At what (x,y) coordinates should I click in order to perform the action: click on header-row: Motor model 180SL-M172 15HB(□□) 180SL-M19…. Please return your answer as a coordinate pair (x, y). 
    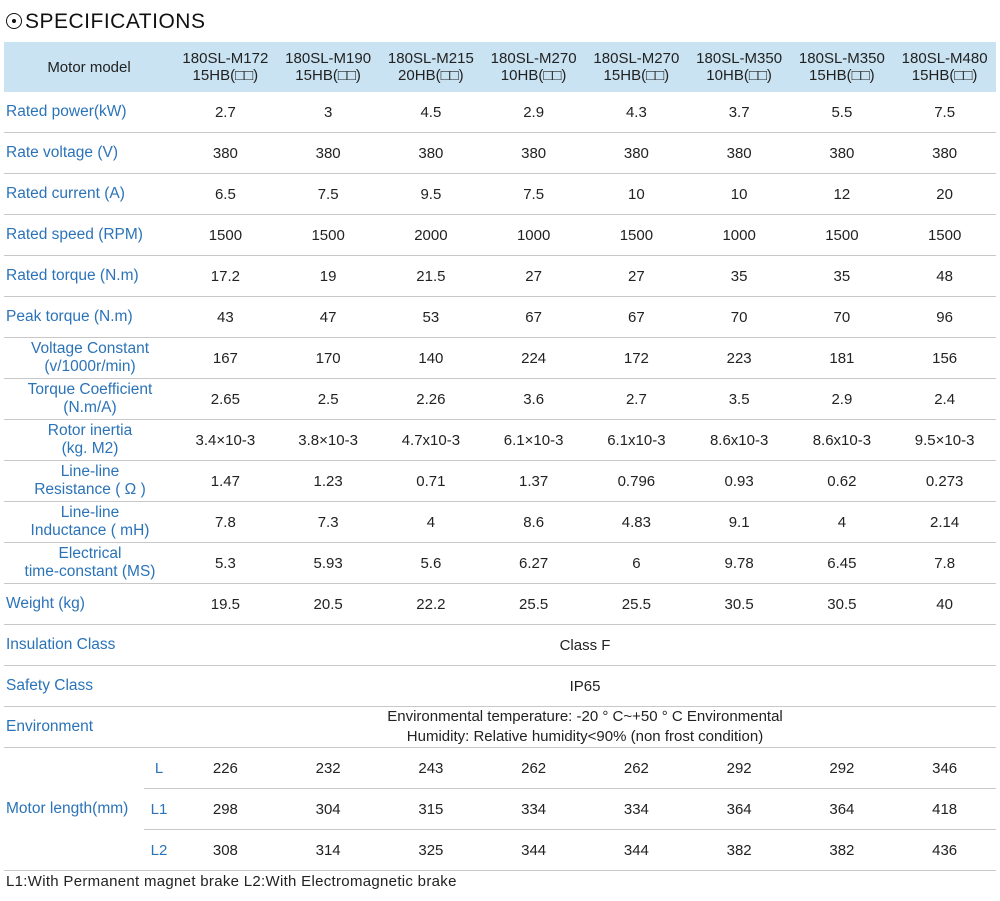
    Looking at the image, I should click on (500, 67).